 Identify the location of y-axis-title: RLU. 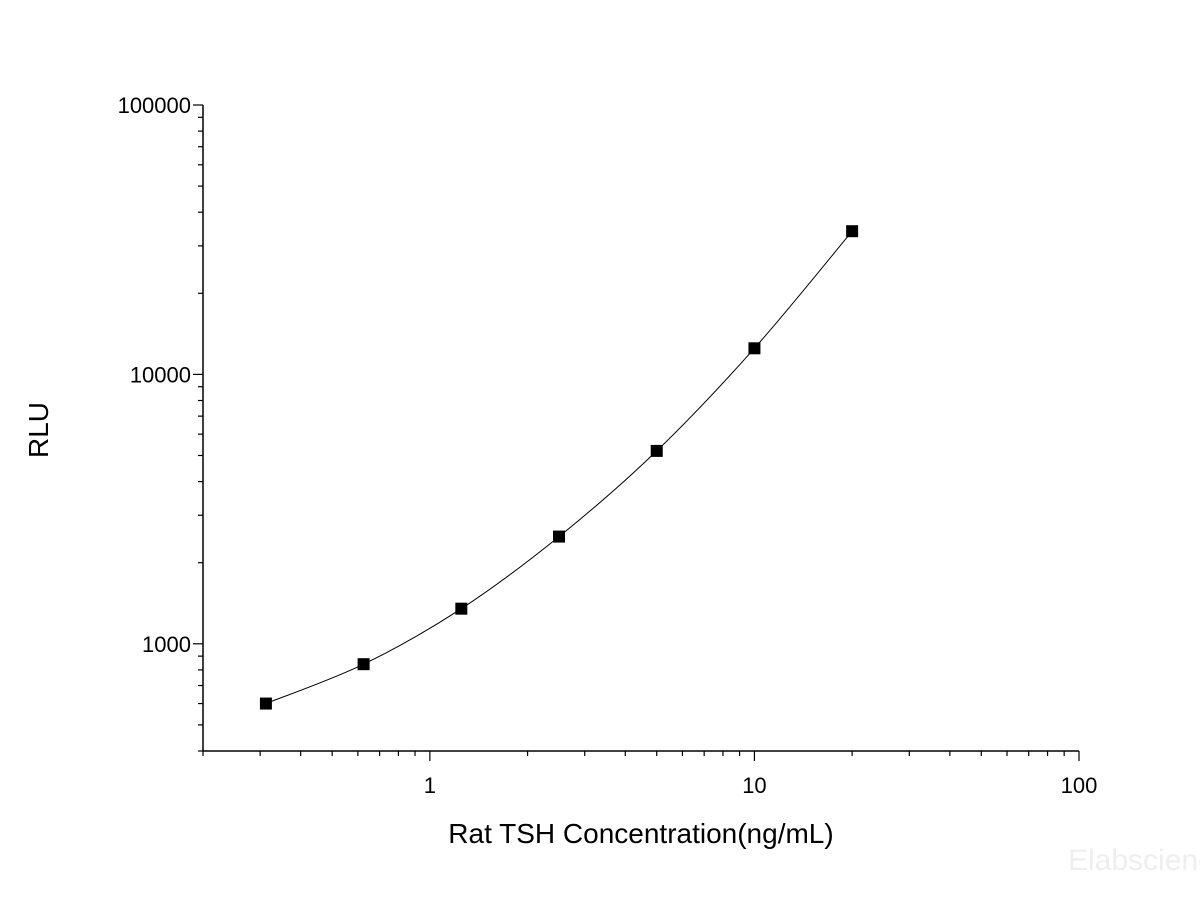
(38, 430).